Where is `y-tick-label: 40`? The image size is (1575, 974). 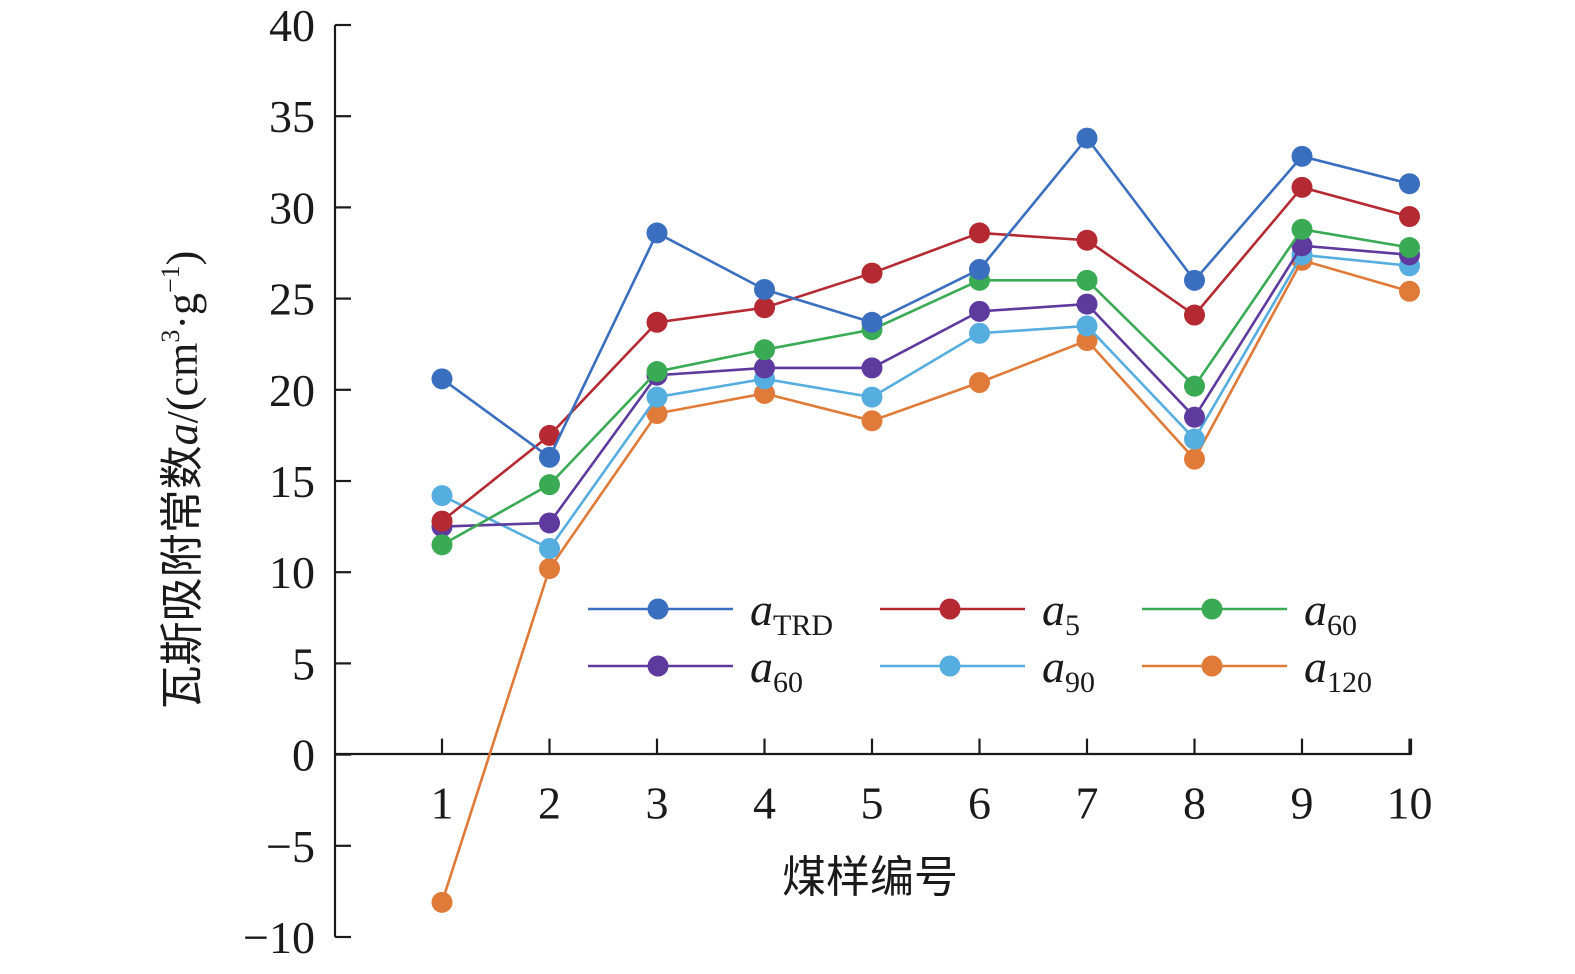
y-tick-label: 40 is located at coordinates (292, 25).